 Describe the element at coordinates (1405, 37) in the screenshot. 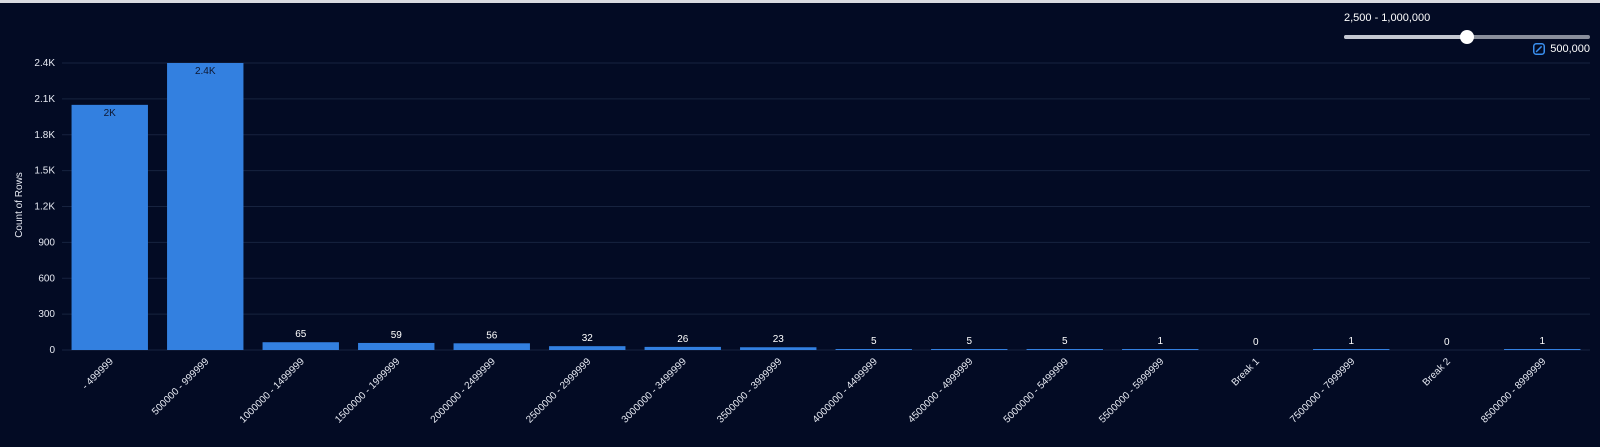

I see `slider-fill` at that location.